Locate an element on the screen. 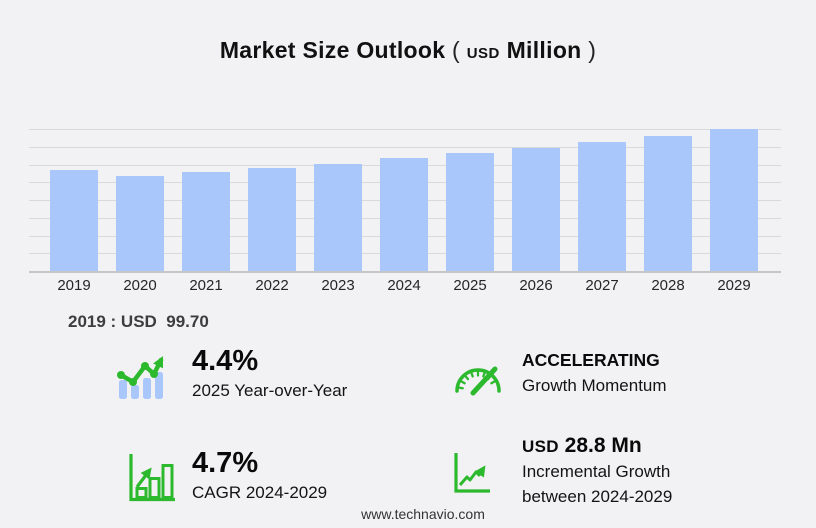 This screenshot has width=816, height=528. incremental-label-line1: Incremental Growth is located at coordinates (596, 472).